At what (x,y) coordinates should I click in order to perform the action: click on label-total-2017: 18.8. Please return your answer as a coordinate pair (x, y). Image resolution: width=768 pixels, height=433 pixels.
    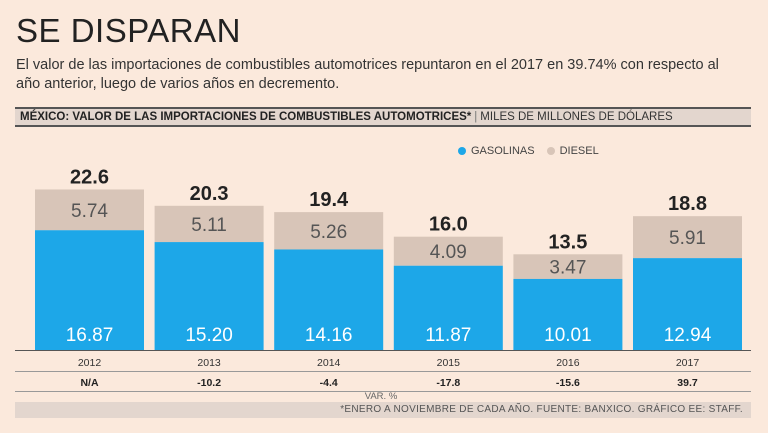
    Looking at the image, I should click on (687, 204).